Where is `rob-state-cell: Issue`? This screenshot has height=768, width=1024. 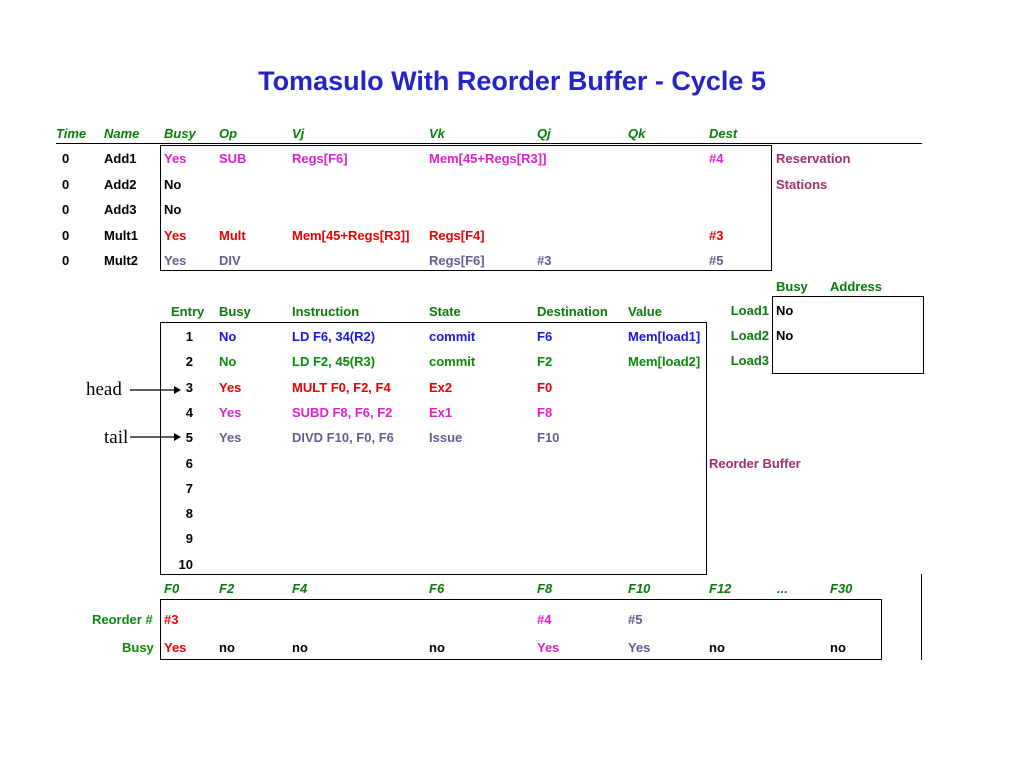
rob-state-cell: Issue is located at coordinates (446, 438).